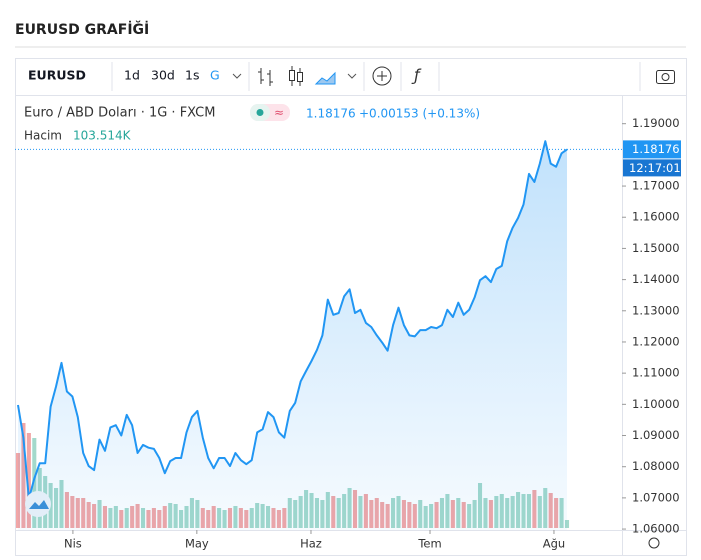  I want to click on y-tick-label: 1.13000, so click(656, 310).